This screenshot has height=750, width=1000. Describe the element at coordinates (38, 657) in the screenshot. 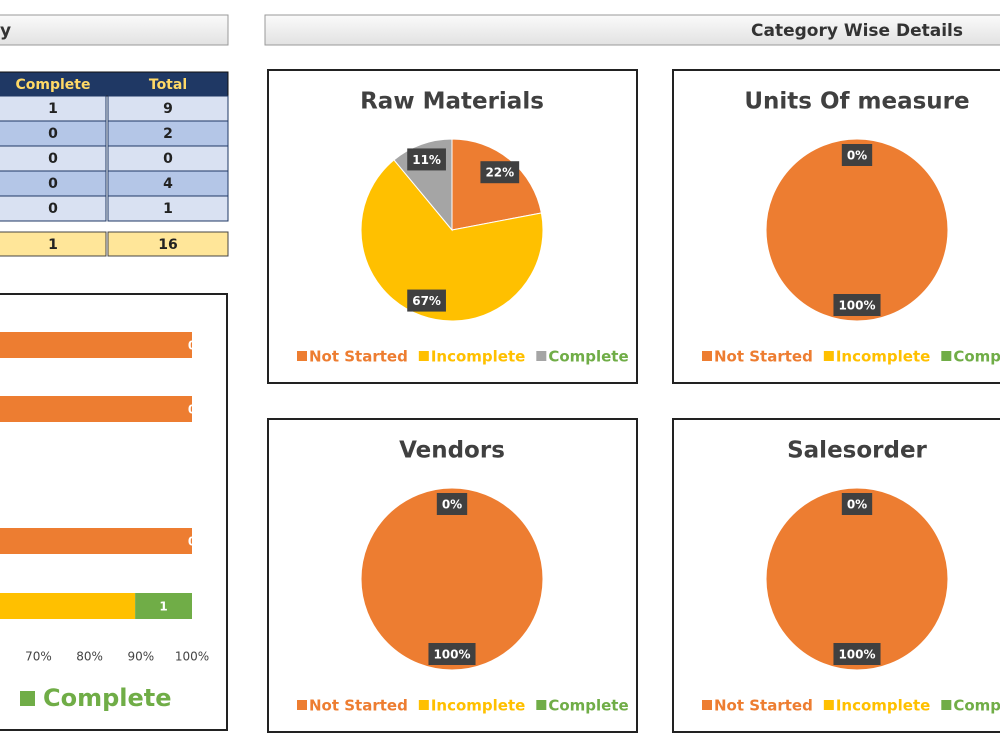

I see `x-tick-label: 70%` at that location.